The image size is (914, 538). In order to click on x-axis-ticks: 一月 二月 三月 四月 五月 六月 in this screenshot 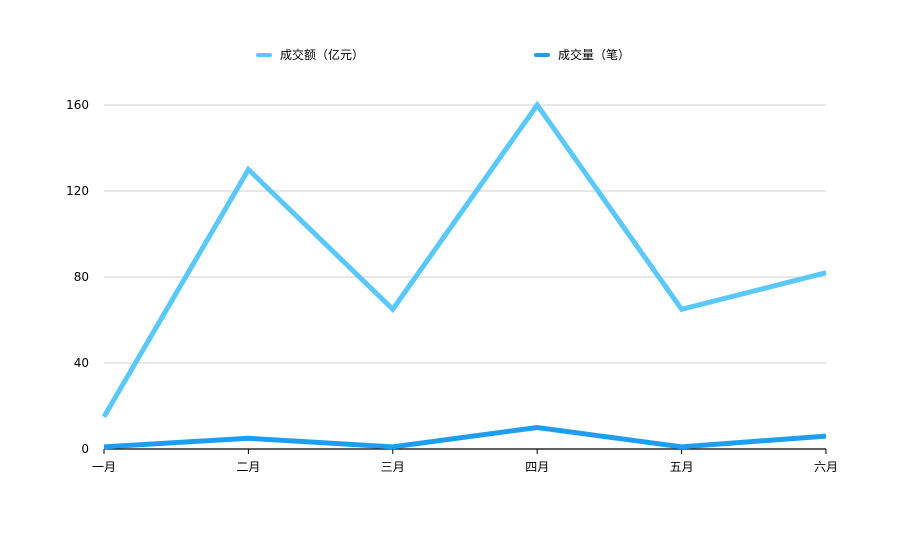, I will do `click(465, 467)`.